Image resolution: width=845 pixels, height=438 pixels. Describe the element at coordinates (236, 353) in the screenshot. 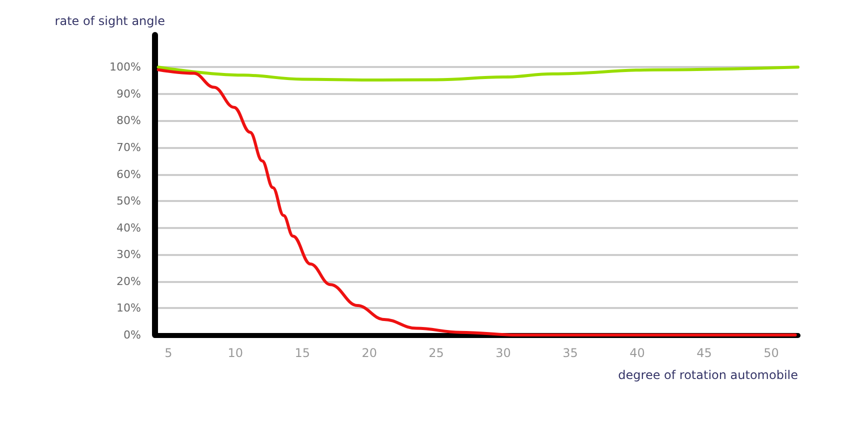

I see `x-tick-label: 10` at that location.